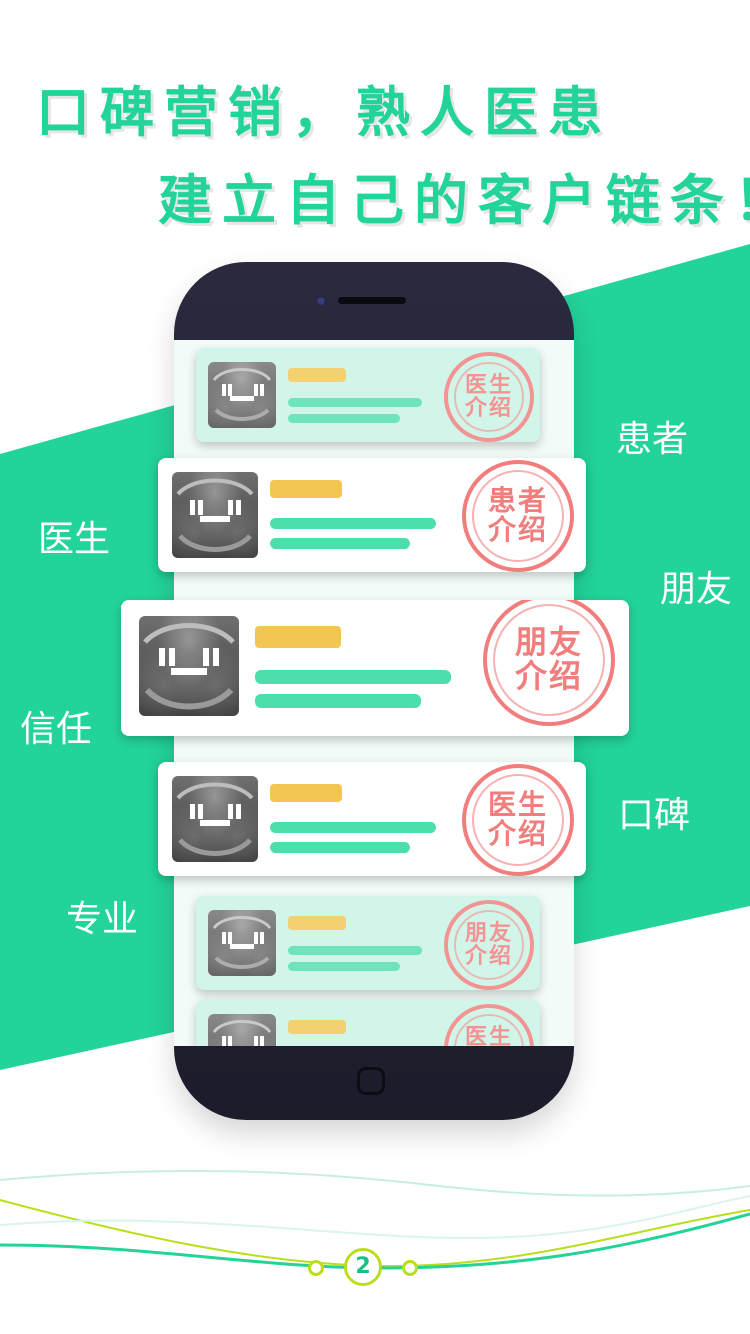  I want to click on stamp-line-1: 患者, so click(517, 500).